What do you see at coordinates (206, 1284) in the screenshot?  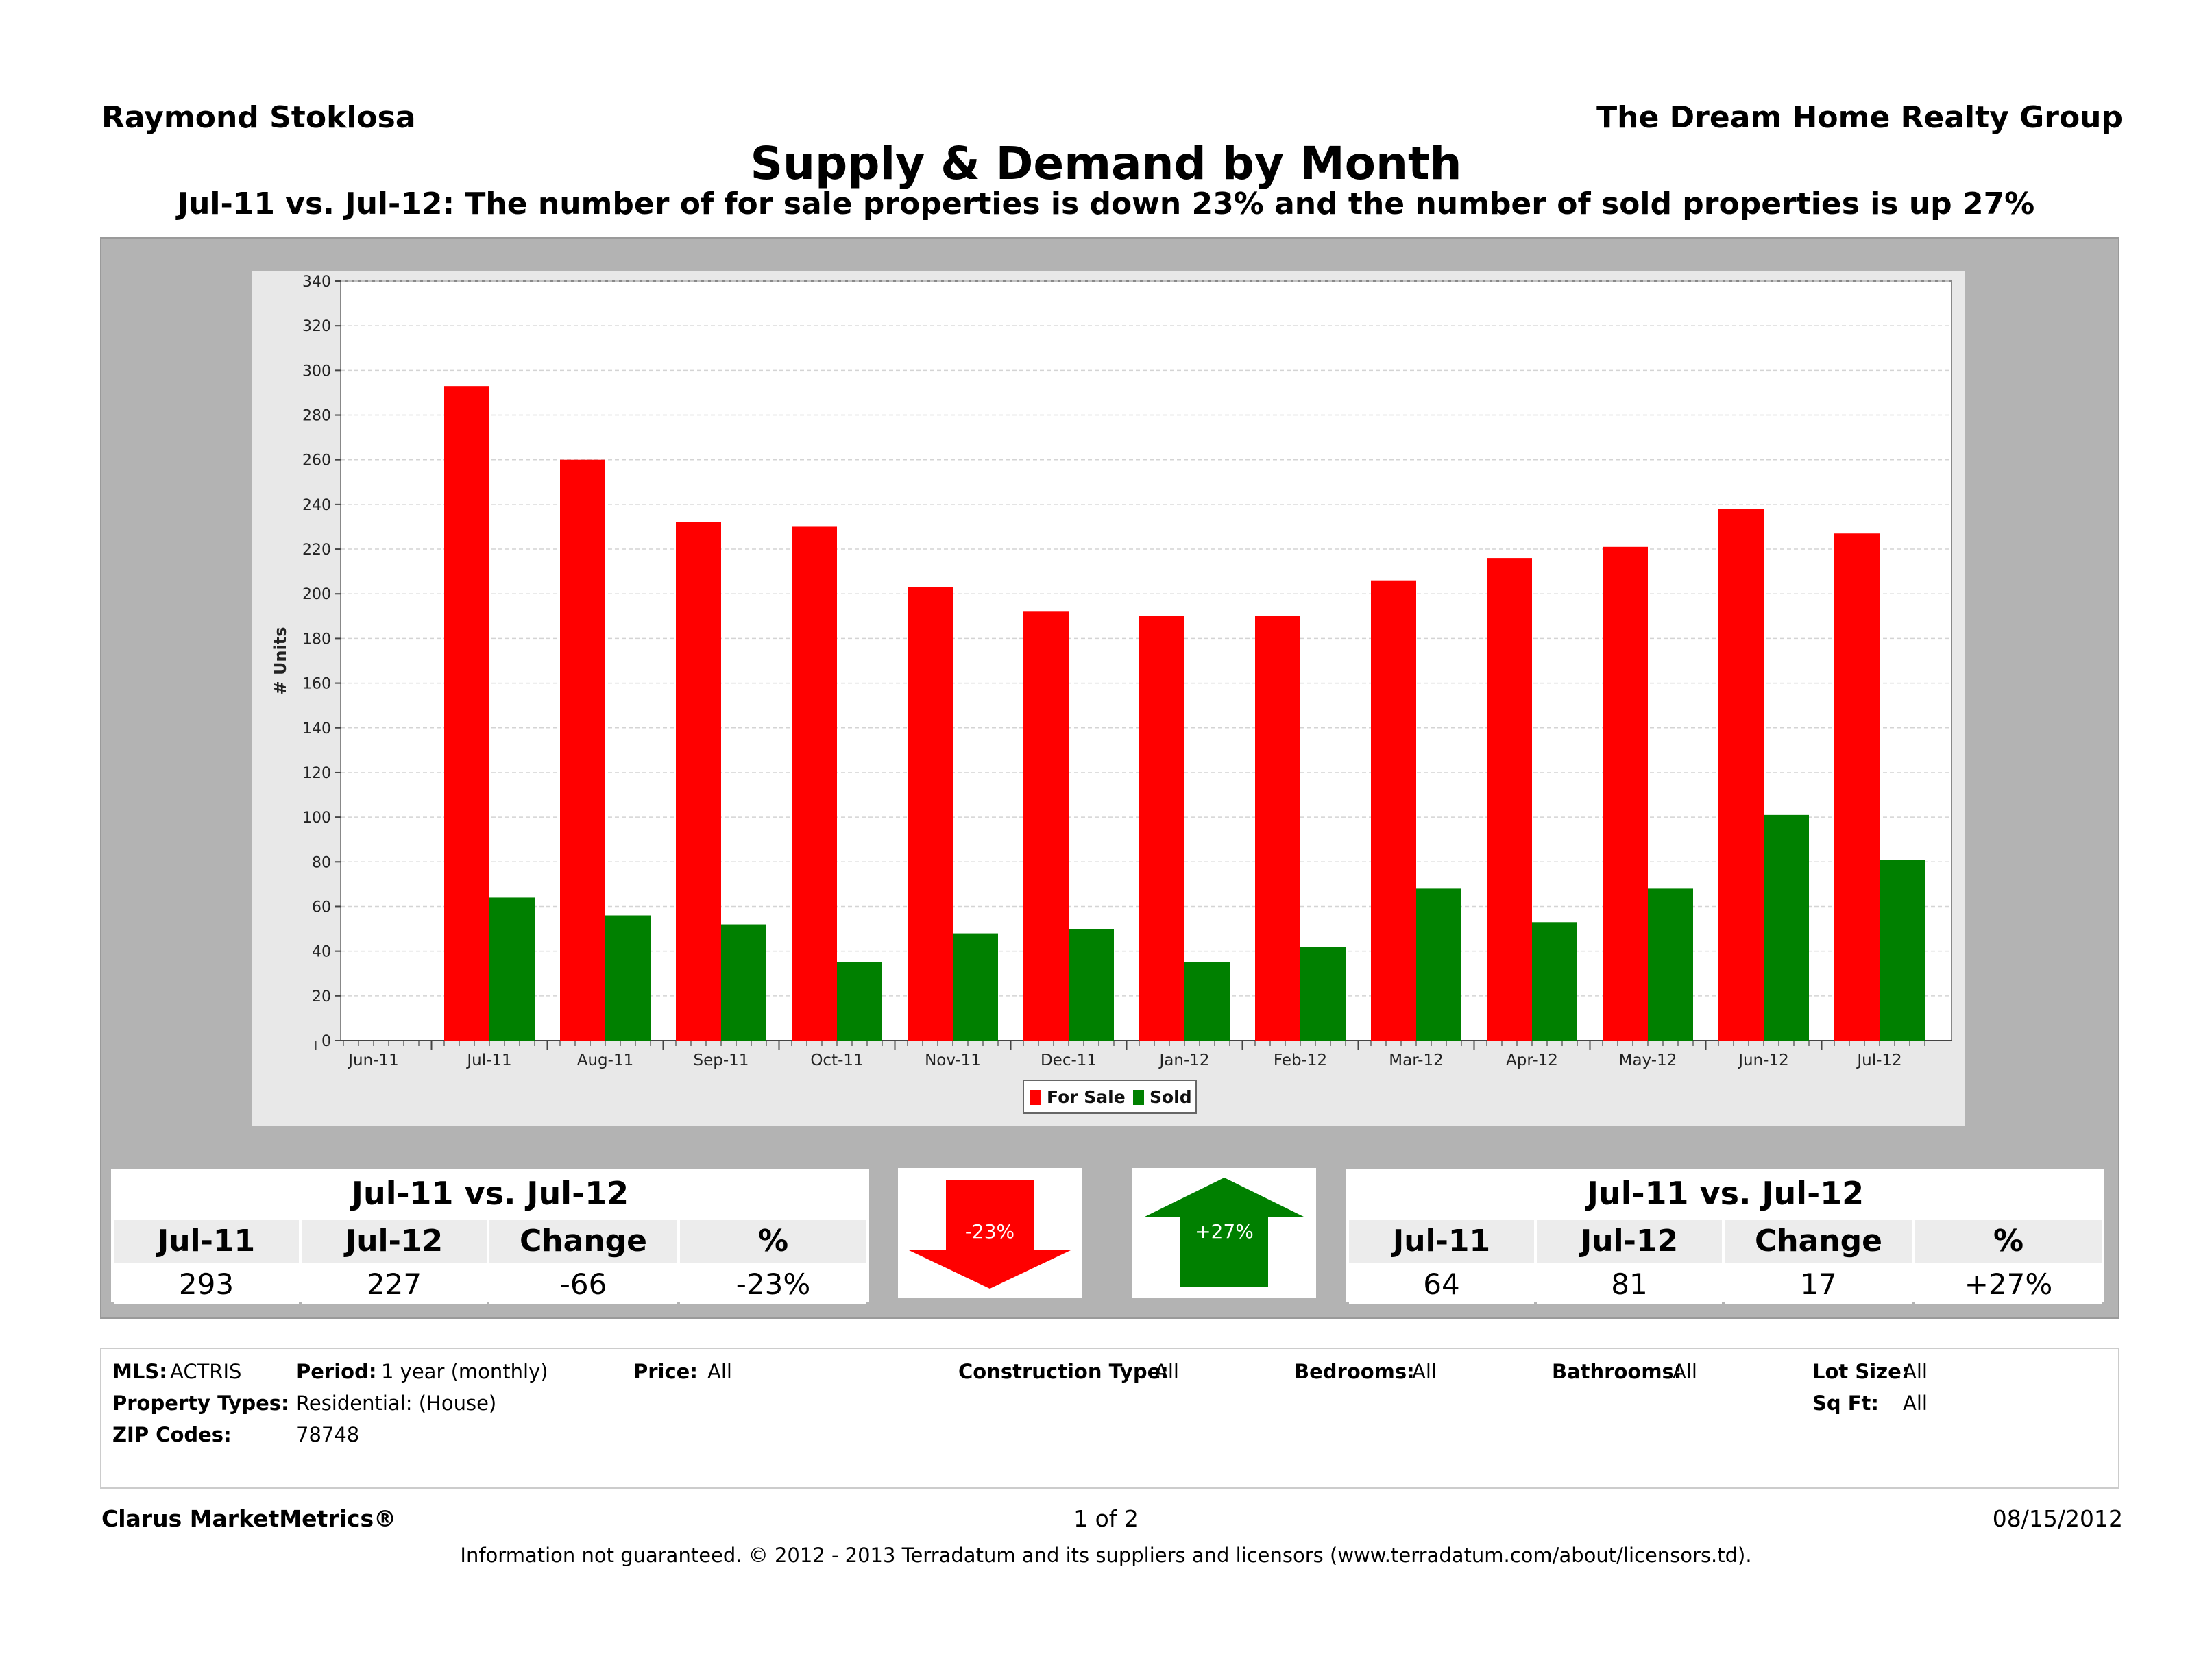 I see `stats-value-cell: 293` at bounding box center [206, 1284].